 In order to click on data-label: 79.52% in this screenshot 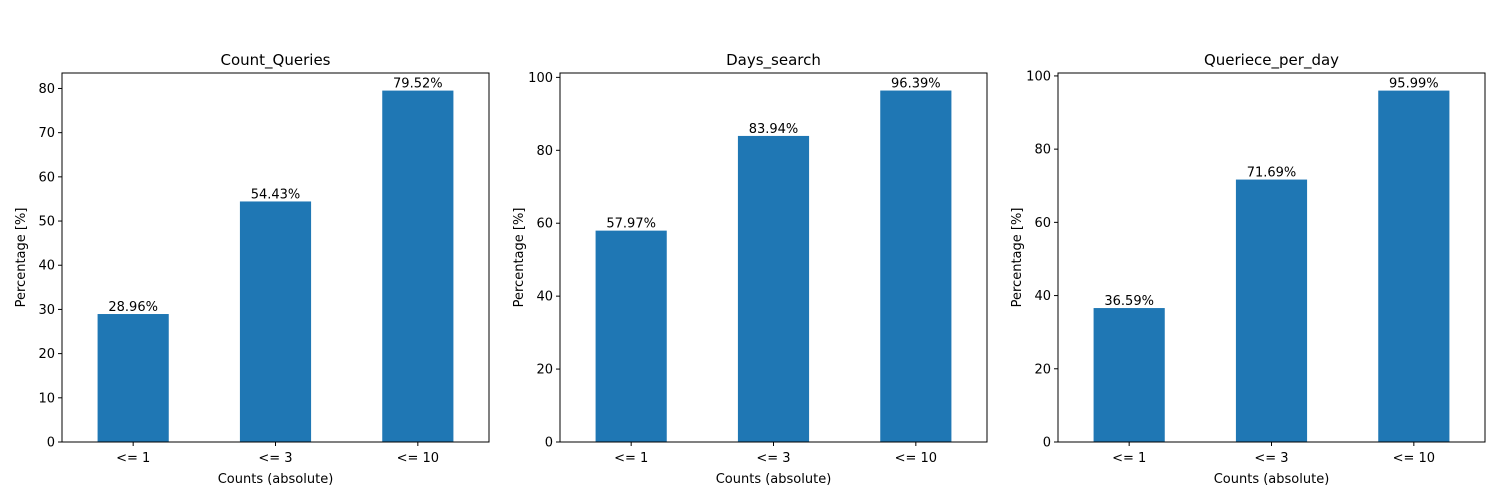, I will do `click(418, 84)`.